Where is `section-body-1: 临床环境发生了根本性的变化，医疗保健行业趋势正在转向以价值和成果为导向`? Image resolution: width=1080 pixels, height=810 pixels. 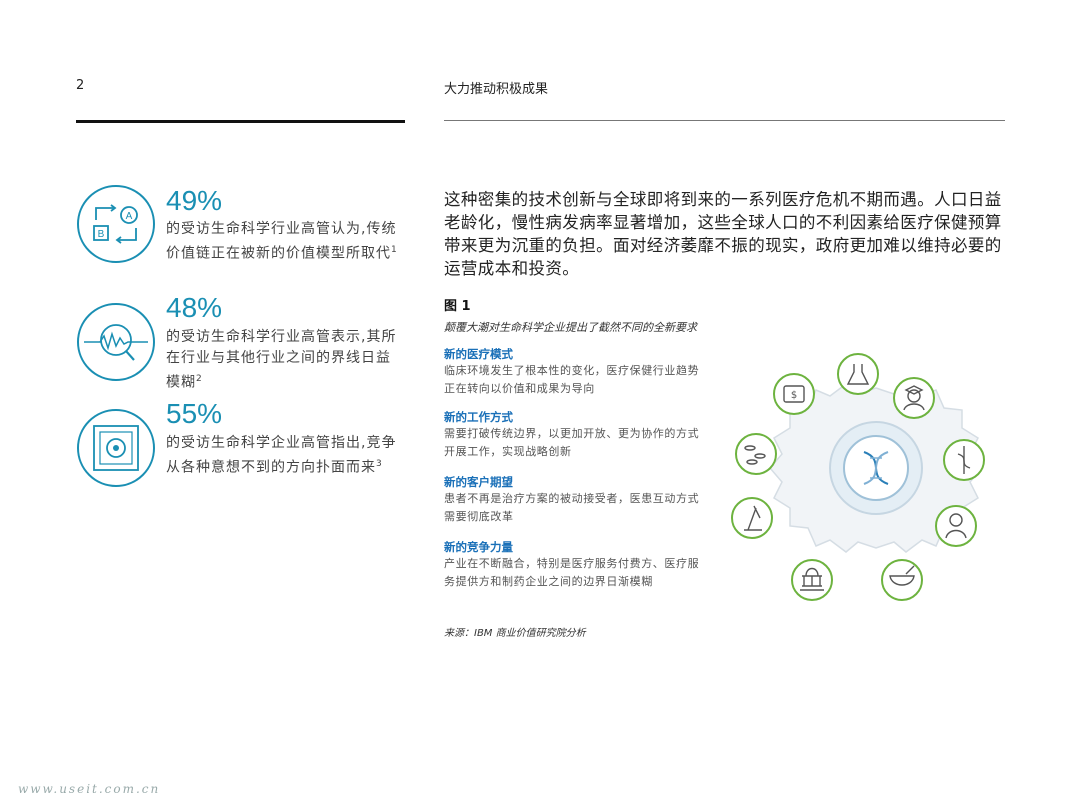
section-body-1: 临床环境发生了根本性的变化，医疗保健行业趋势正在转向以价值和成果为导向 is located at coordinates (572, 379).